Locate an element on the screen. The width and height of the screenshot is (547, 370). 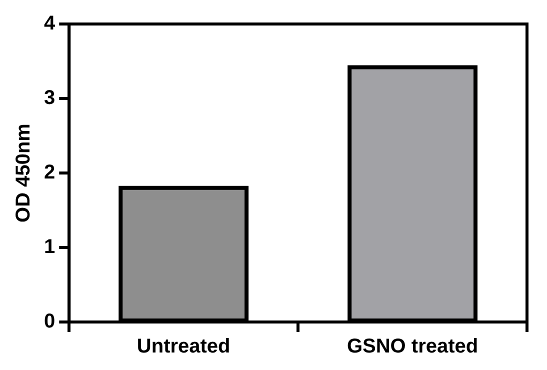
x-tick-label: GSNO treated is located at coordinates (412, 347).